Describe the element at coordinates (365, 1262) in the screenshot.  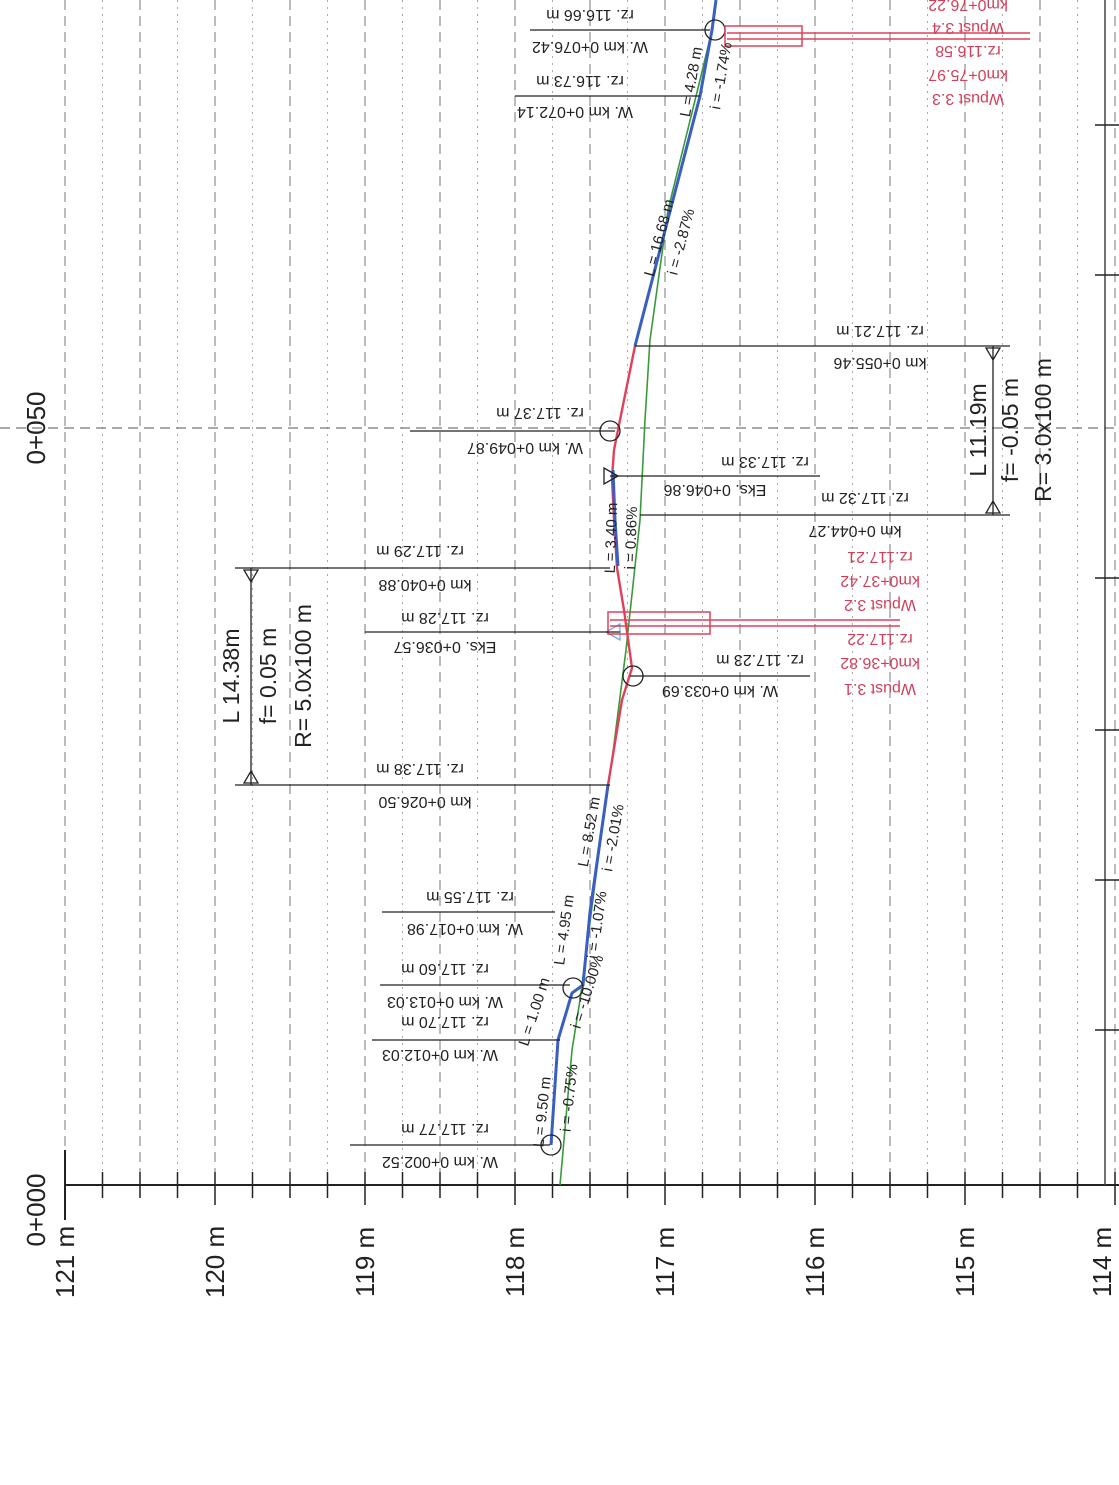
I see `elevation-label: 119 m` at that location.